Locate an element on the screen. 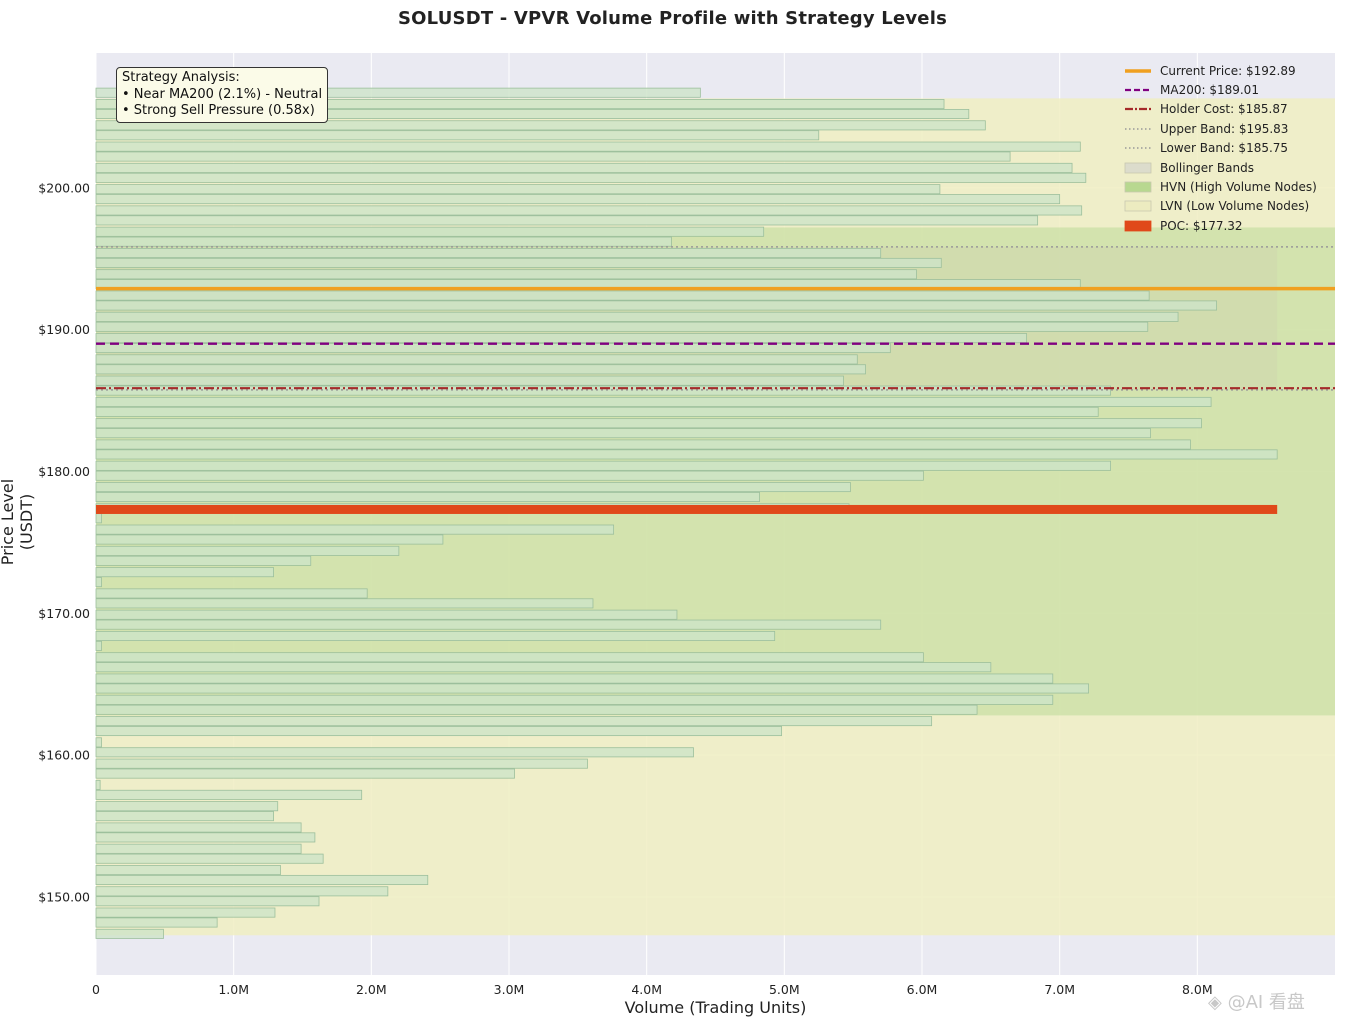  y-axis-label: Price Level (USDT) is located at coordinates (18, 522).